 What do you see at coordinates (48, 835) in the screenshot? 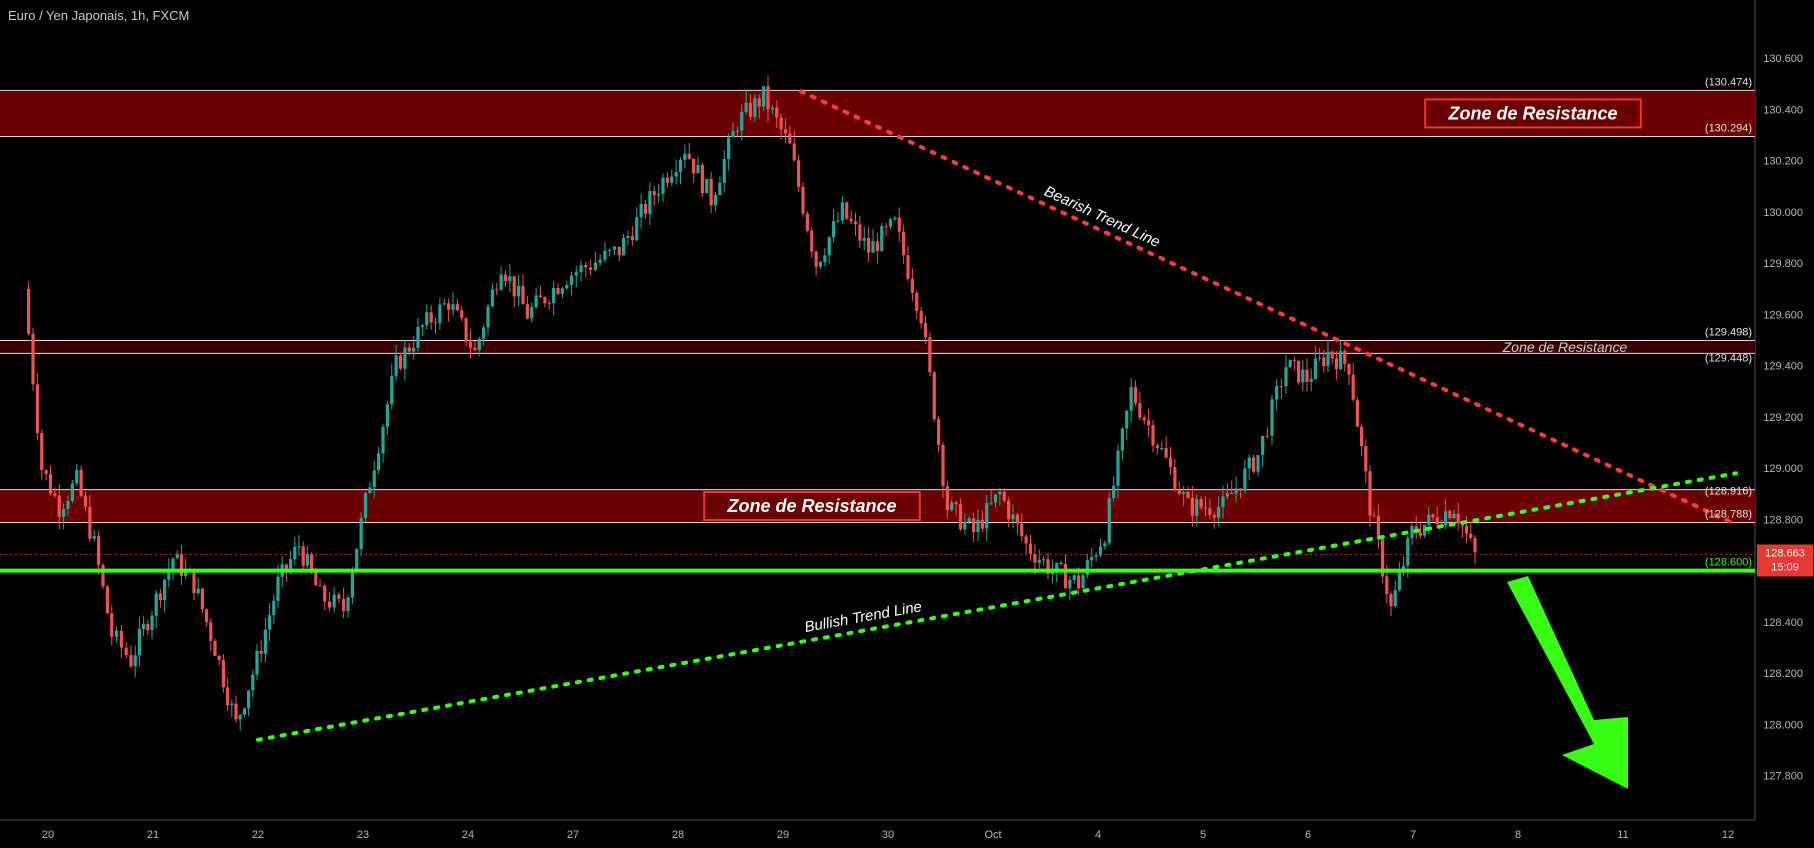
I see `x-tick-label: 20` at bounding box center [48, 835].